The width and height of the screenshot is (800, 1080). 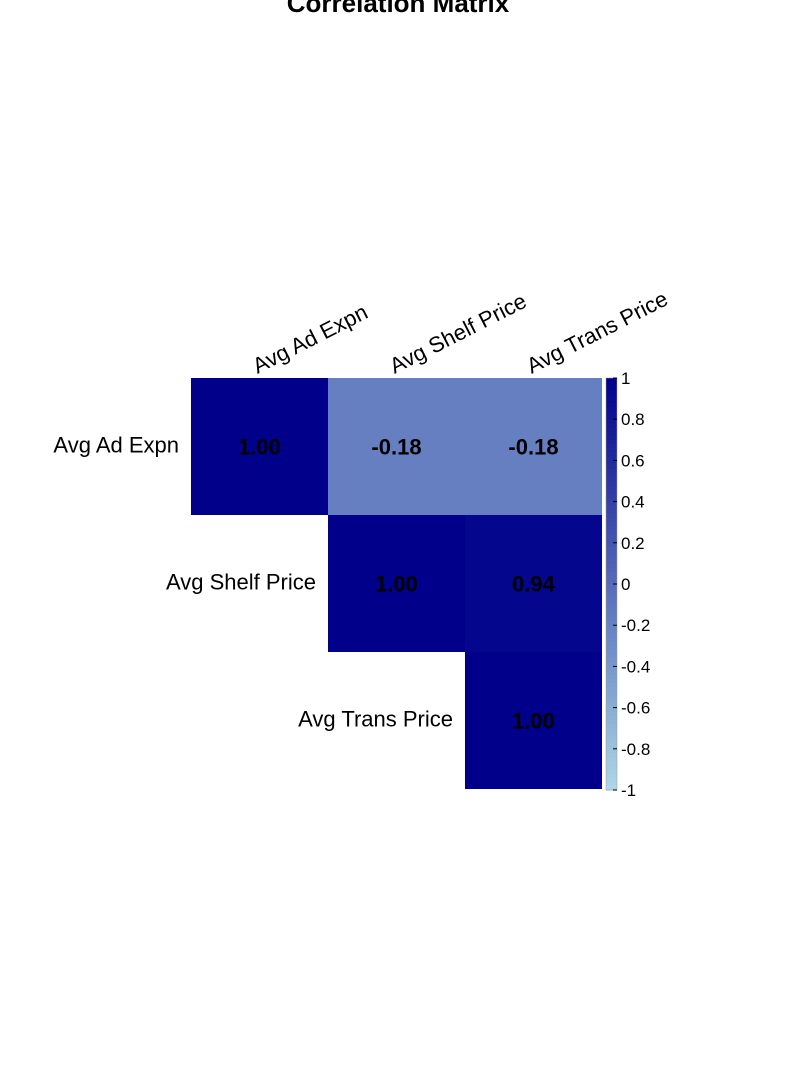 I want to click on colorbar-tick-label-5: 0, so click(x=625, y=584).